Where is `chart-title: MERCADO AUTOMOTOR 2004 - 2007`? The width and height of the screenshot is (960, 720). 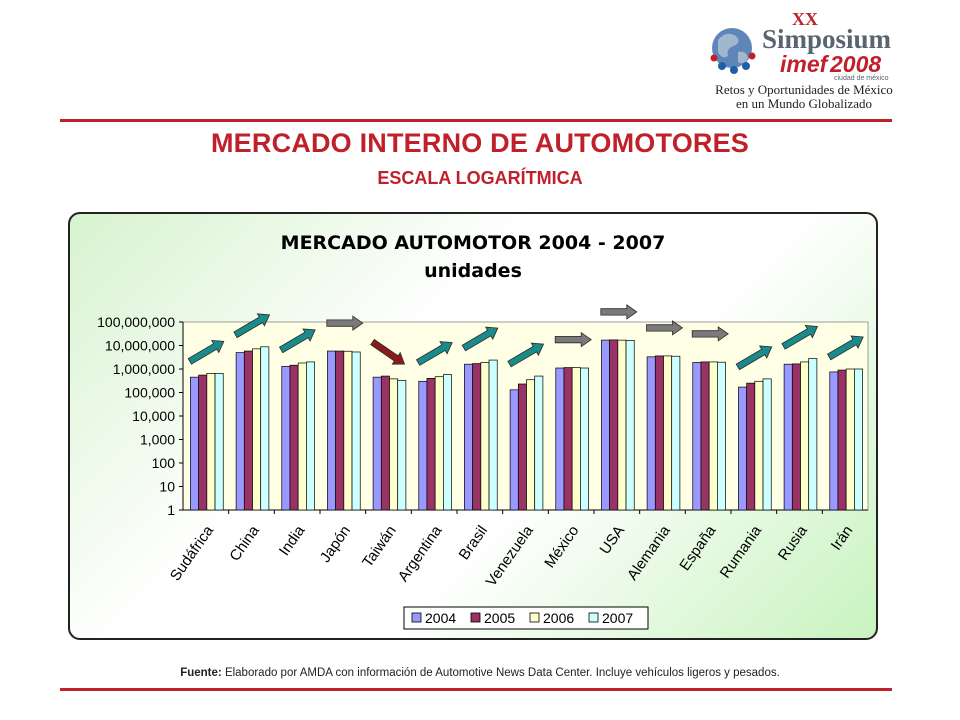
chart-title: MERCADO AUTOMOTOR 2004 - 2007 is located at coordinates (473, 243).